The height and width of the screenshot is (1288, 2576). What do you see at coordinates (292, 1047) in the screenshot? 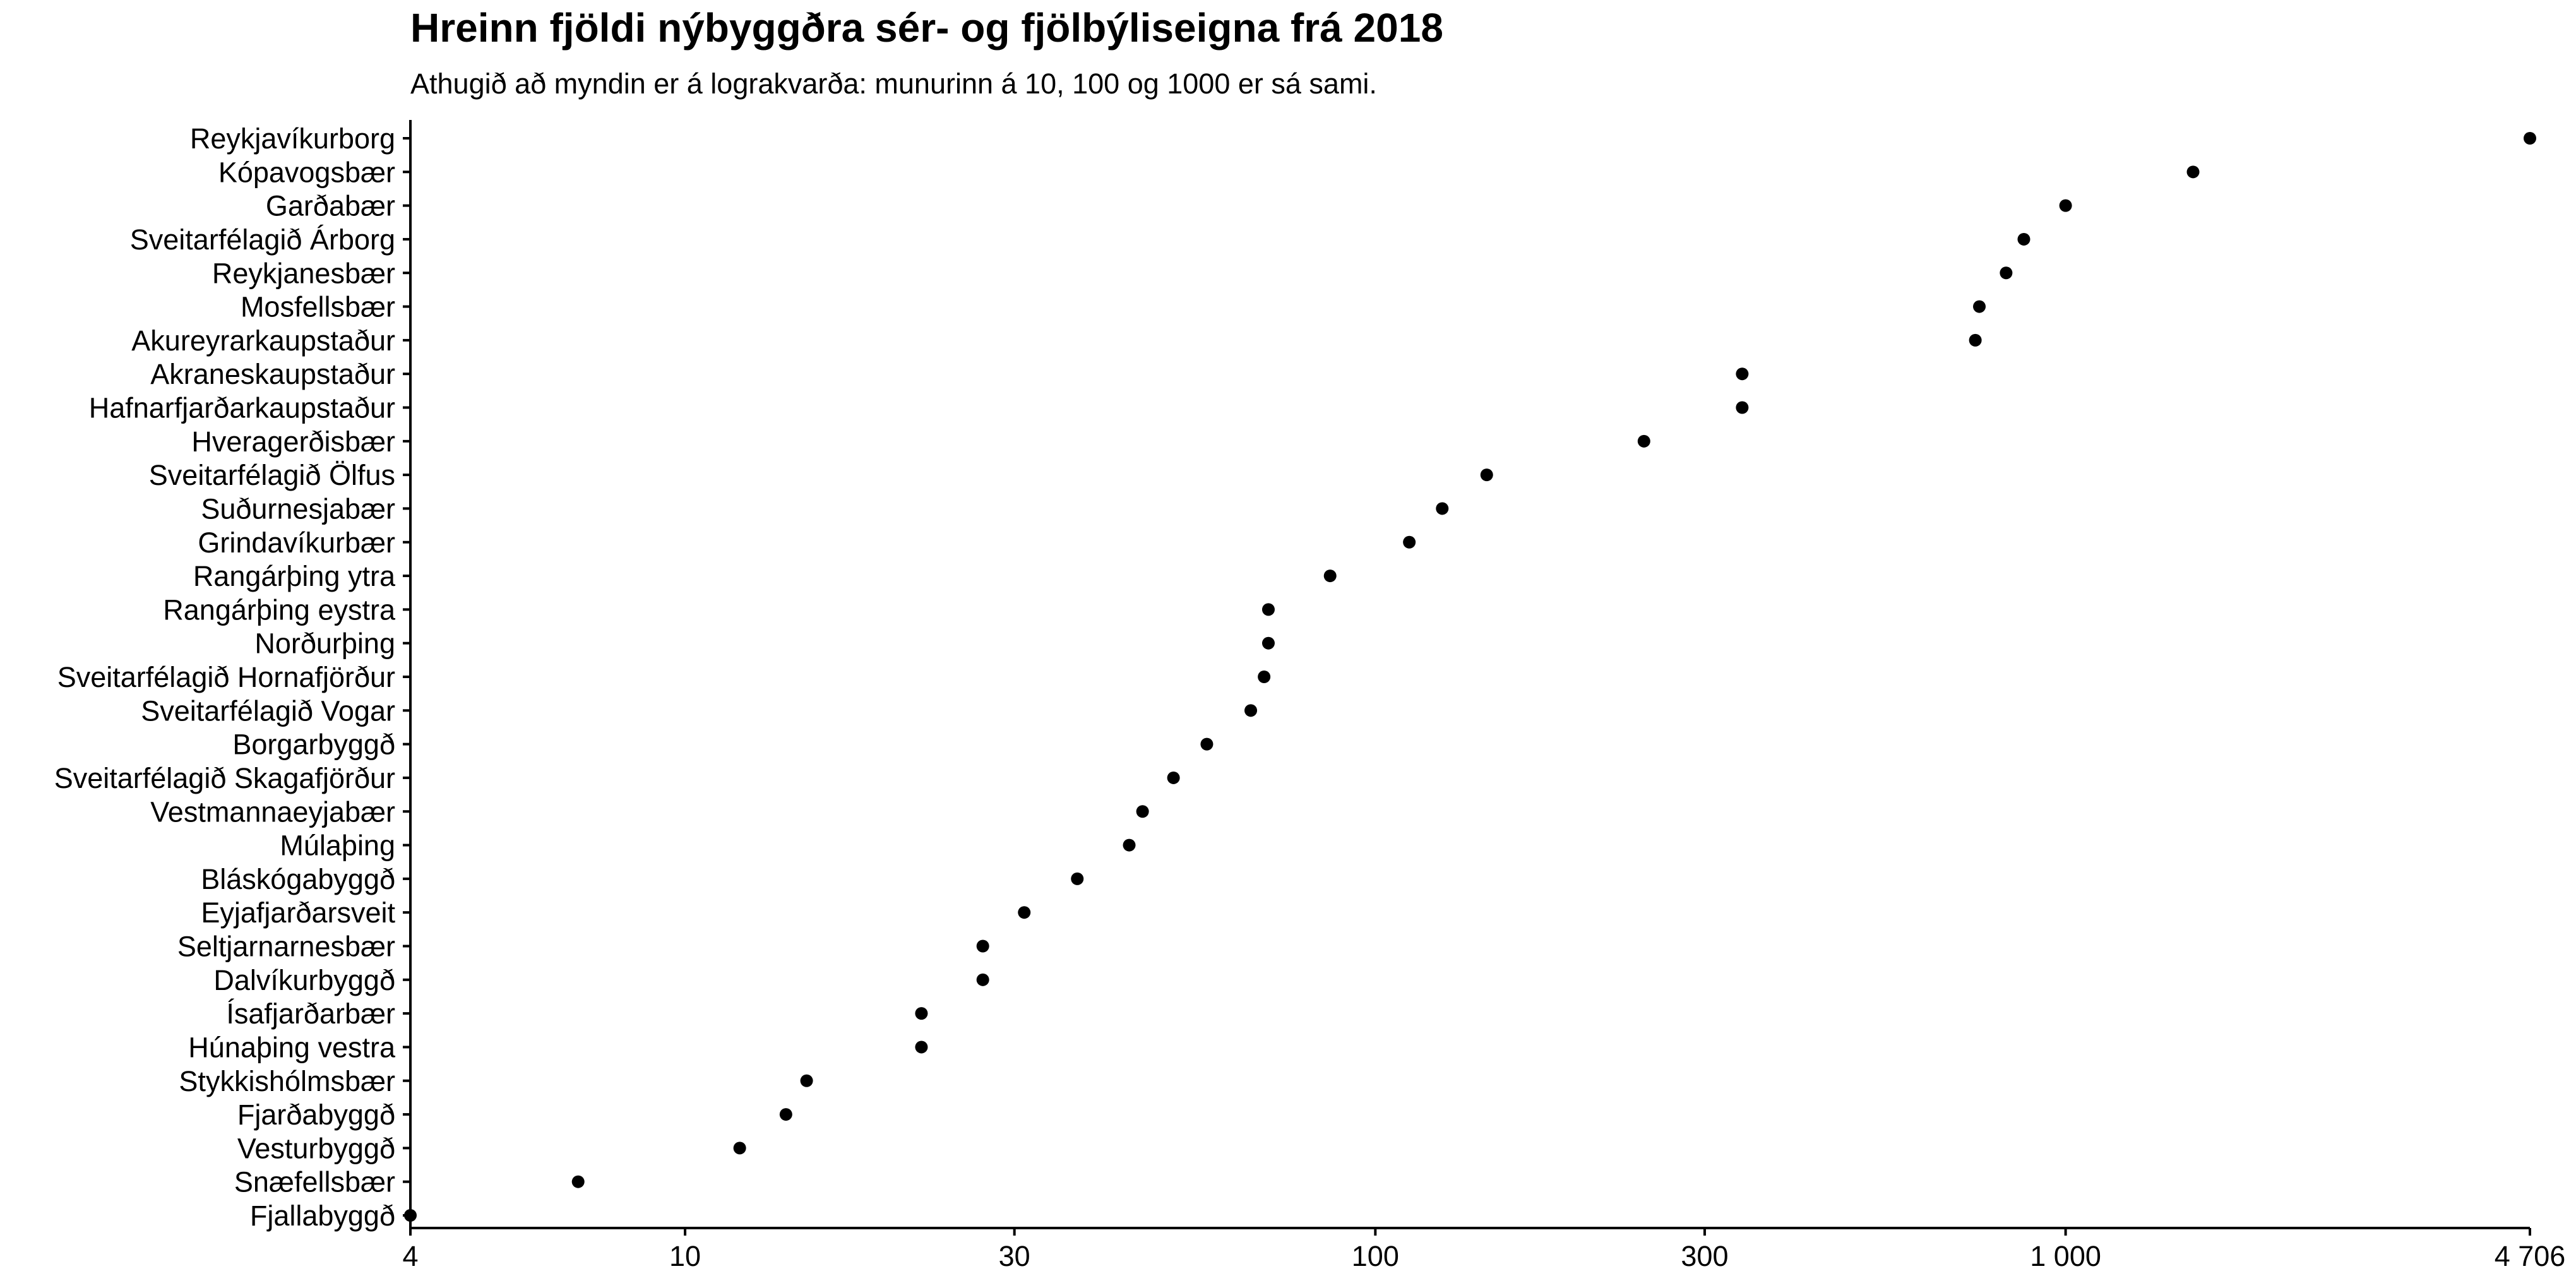
I see `category-label: Húnaþing vestra` at bounding box center [292, 1047].